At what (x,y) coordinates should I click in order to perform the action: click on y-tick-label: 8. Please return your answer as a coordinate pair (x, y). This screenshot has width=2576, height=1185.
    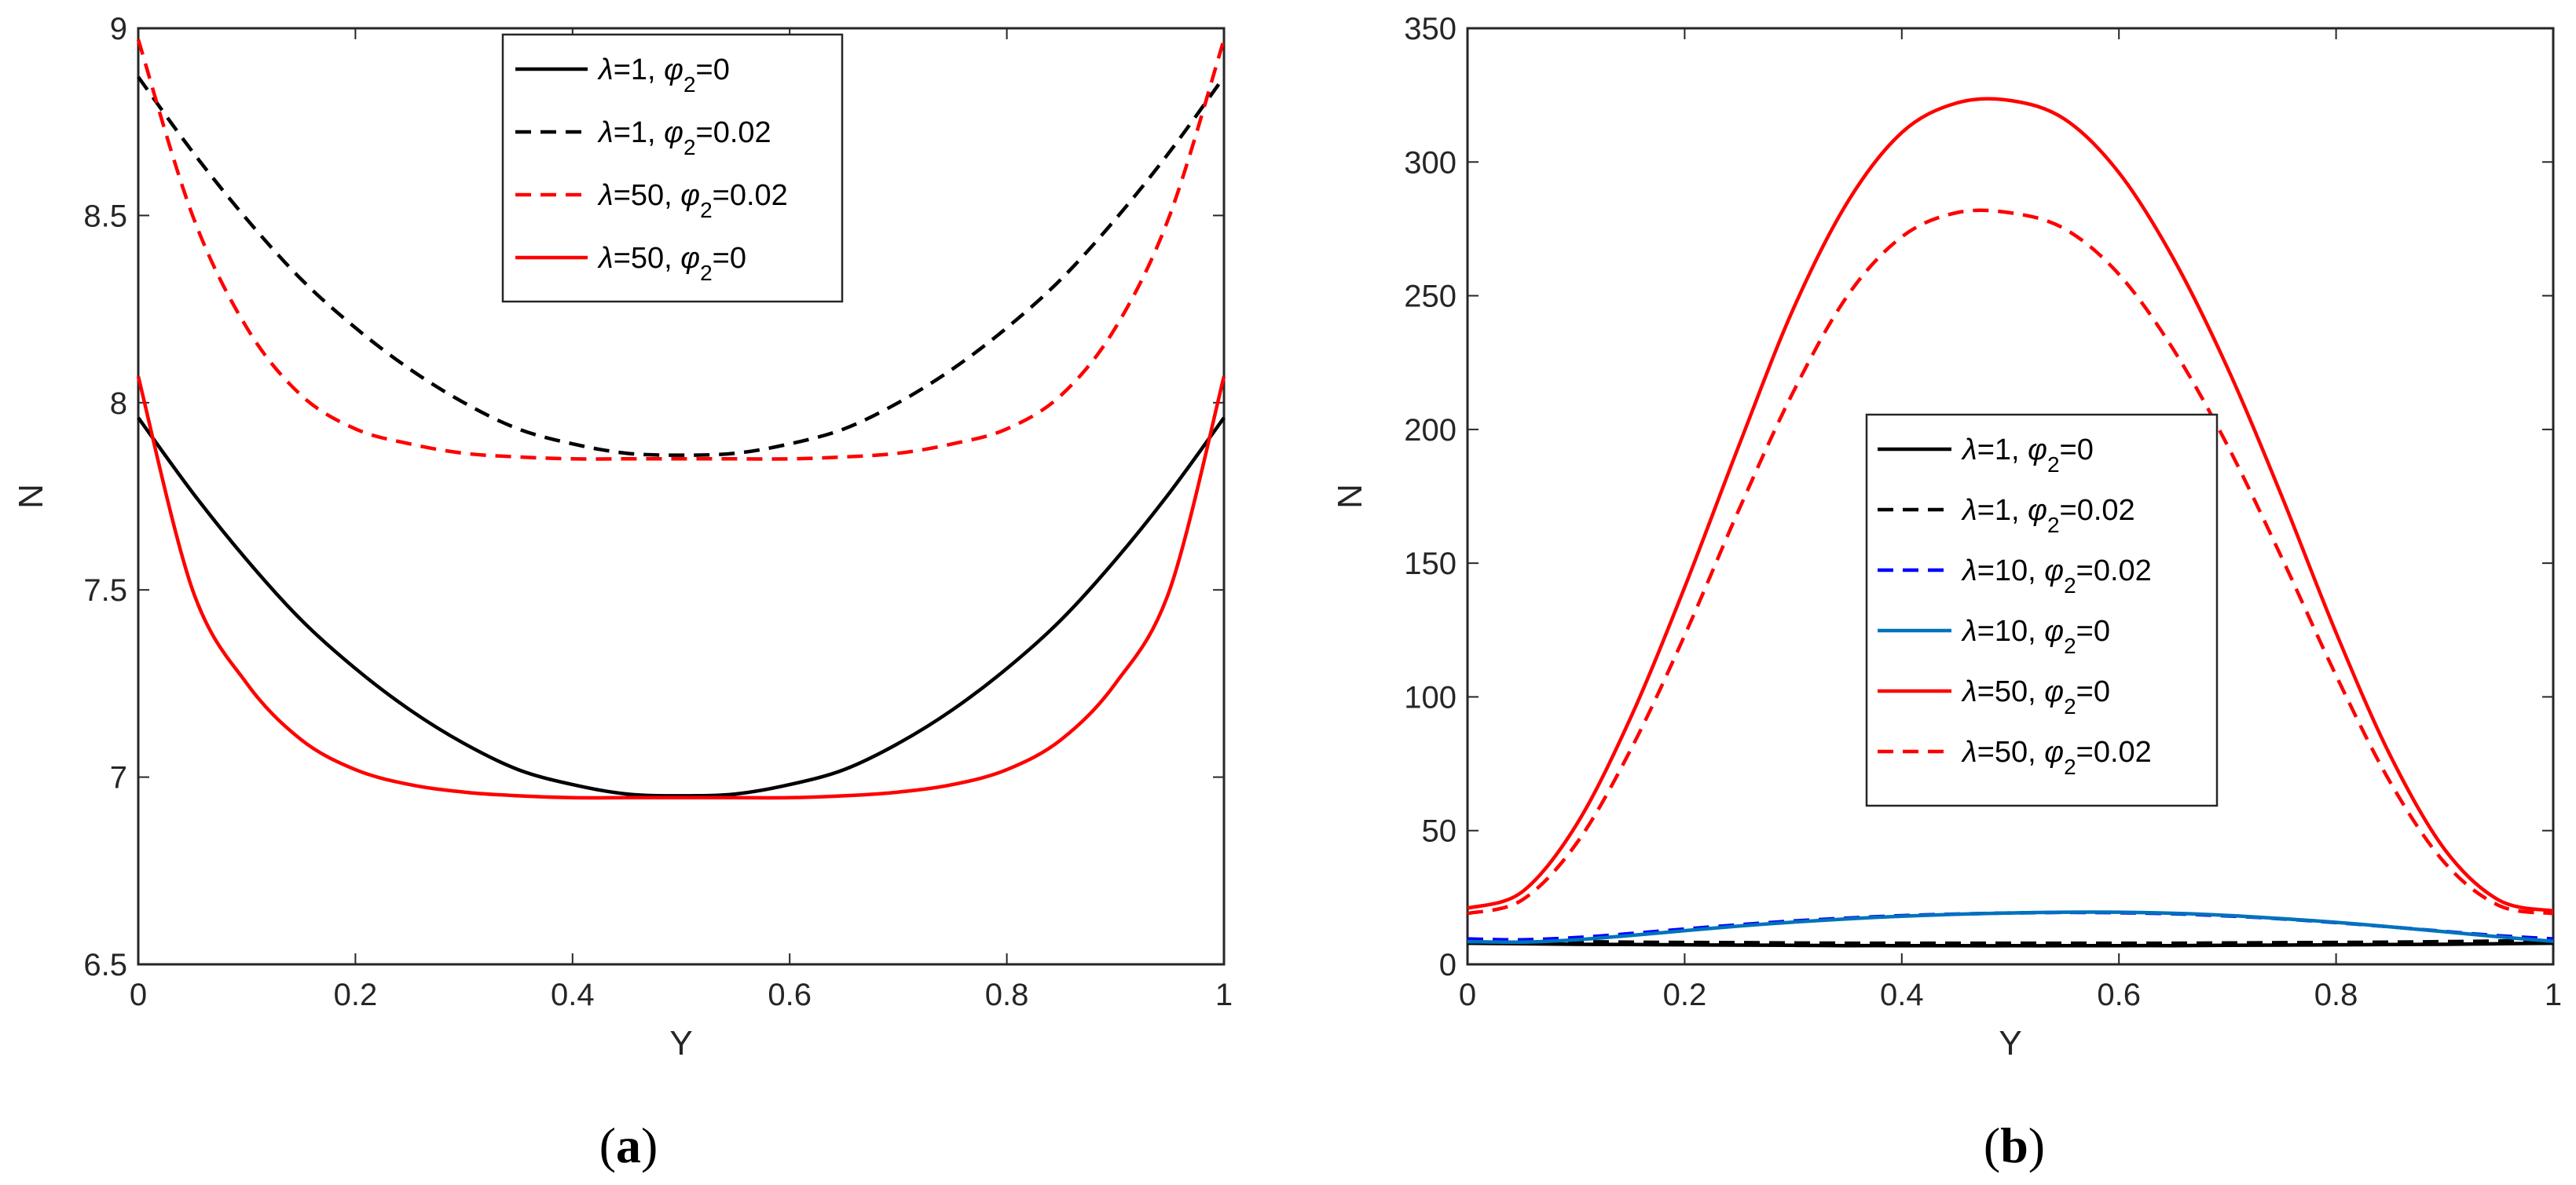
    Looking at the image, I should click on (118, 403).